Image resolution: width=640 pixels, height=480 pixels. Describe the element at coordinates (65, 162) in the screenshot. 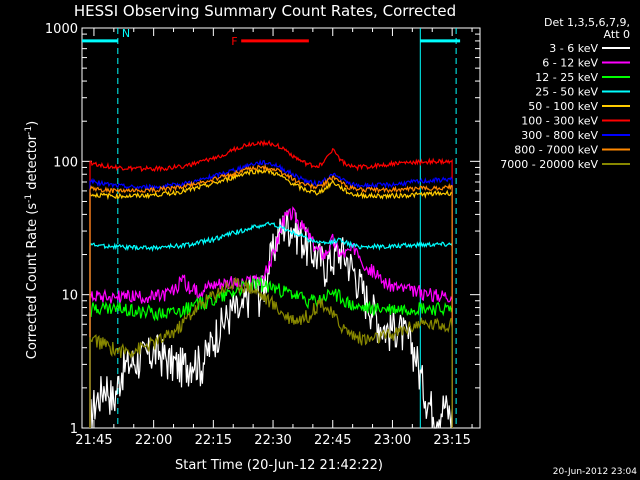

I see `y-tick-label: 100` at that location.